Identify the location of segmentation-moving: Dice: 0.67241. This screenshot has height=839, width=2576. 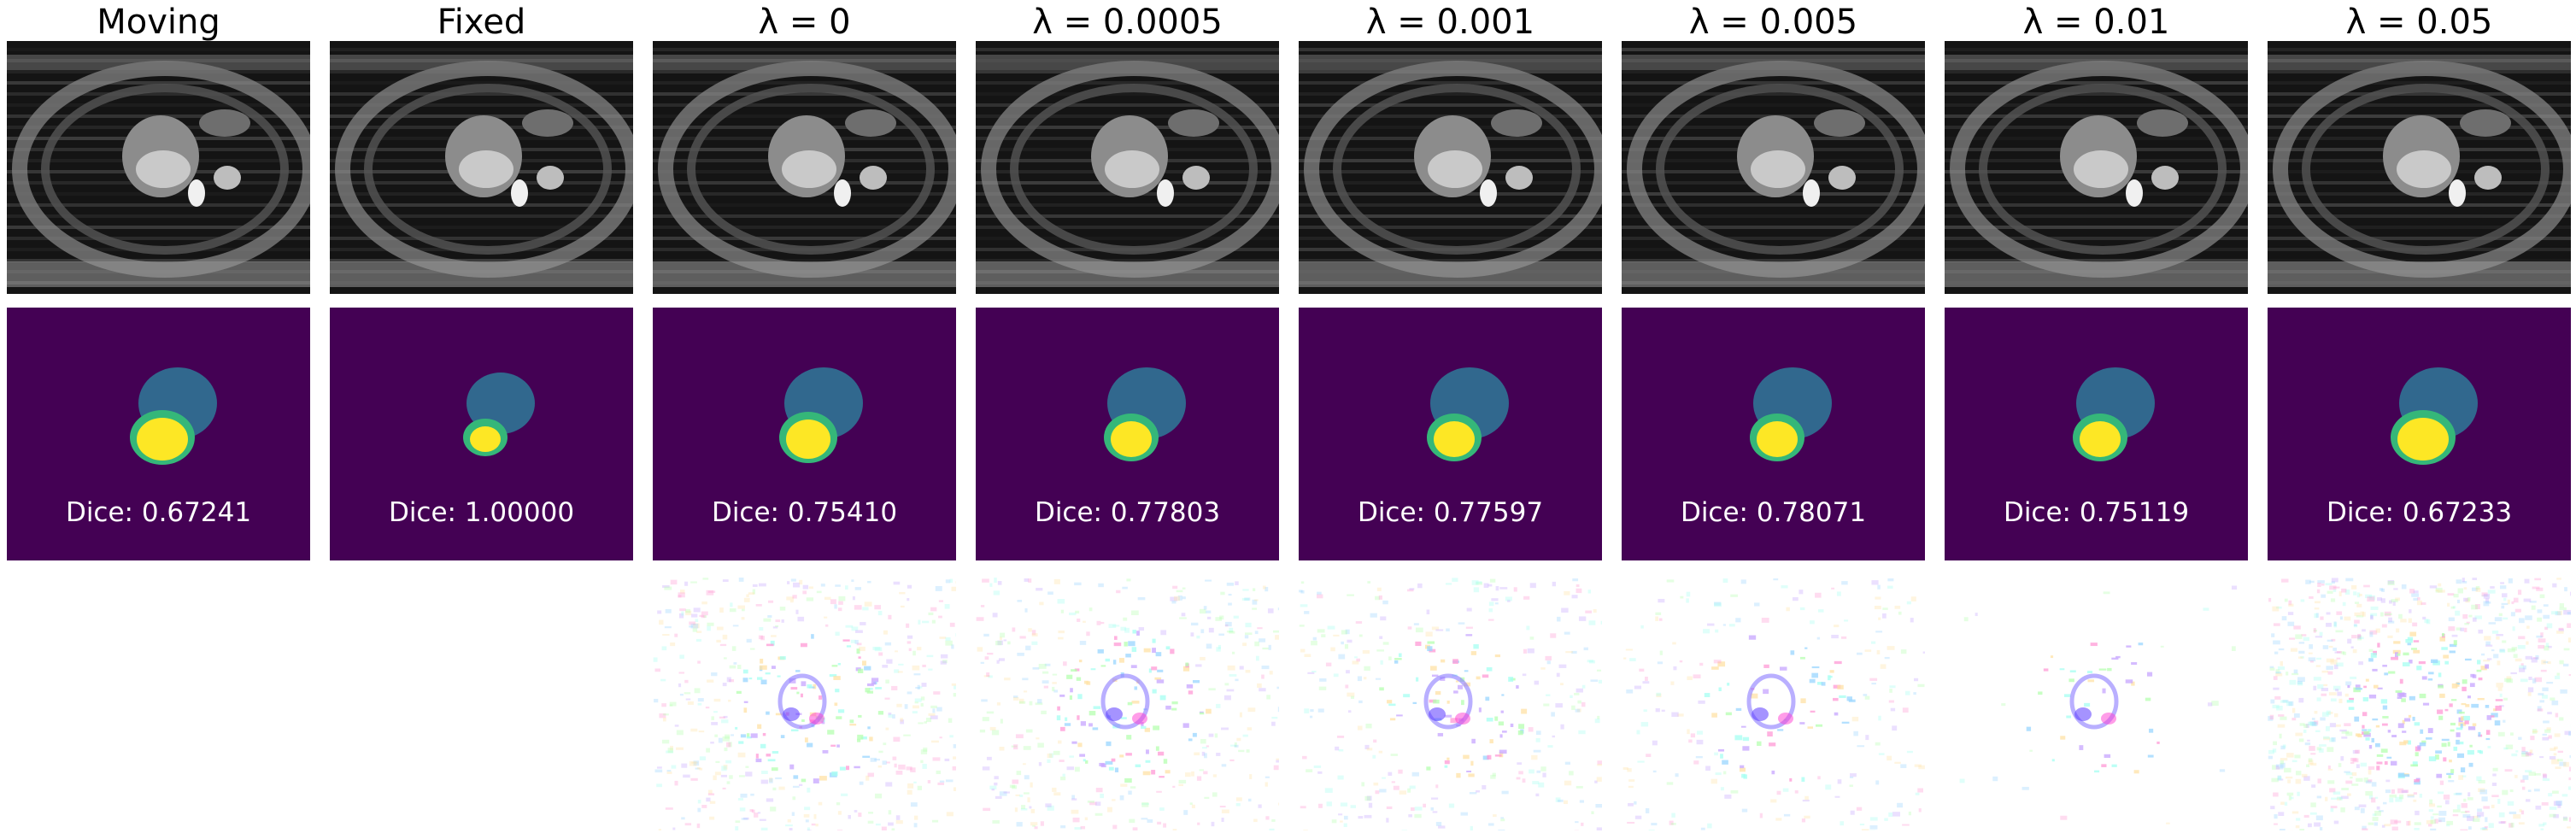
(158, 434).